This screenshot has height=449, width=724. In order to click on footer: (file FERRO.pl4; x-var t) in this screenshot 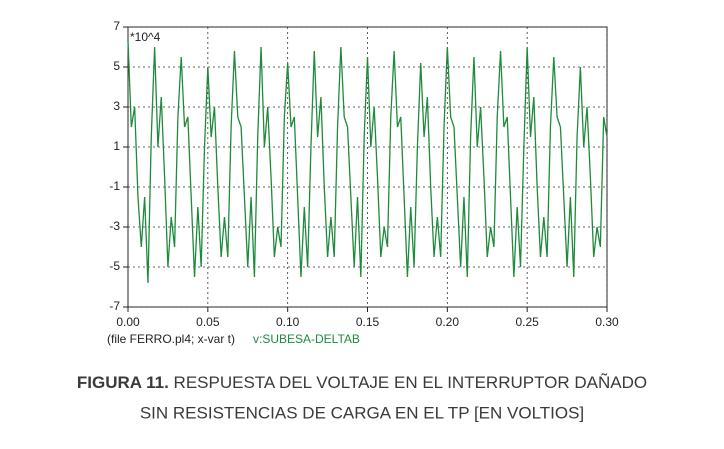, I will do `click(171, 339)`.